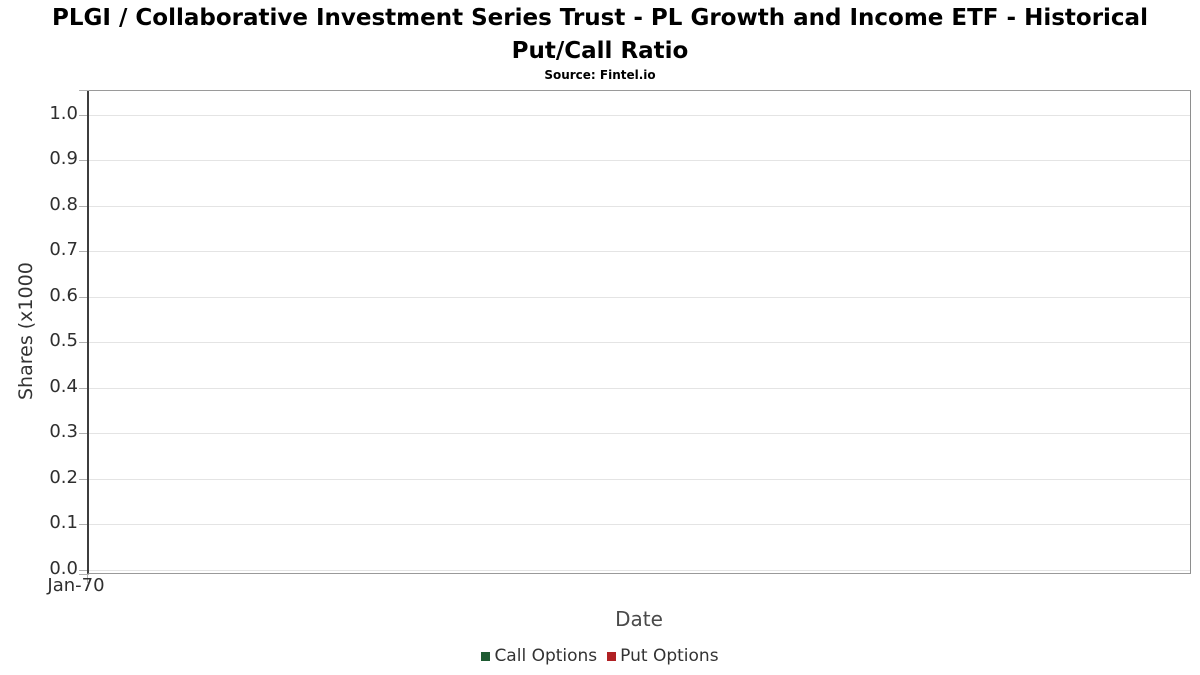  What do you see at coordinates (63, 113) in the screenshot?
I see `y-tick-label-1.0: 1.0` at bounding box center [63, 113].